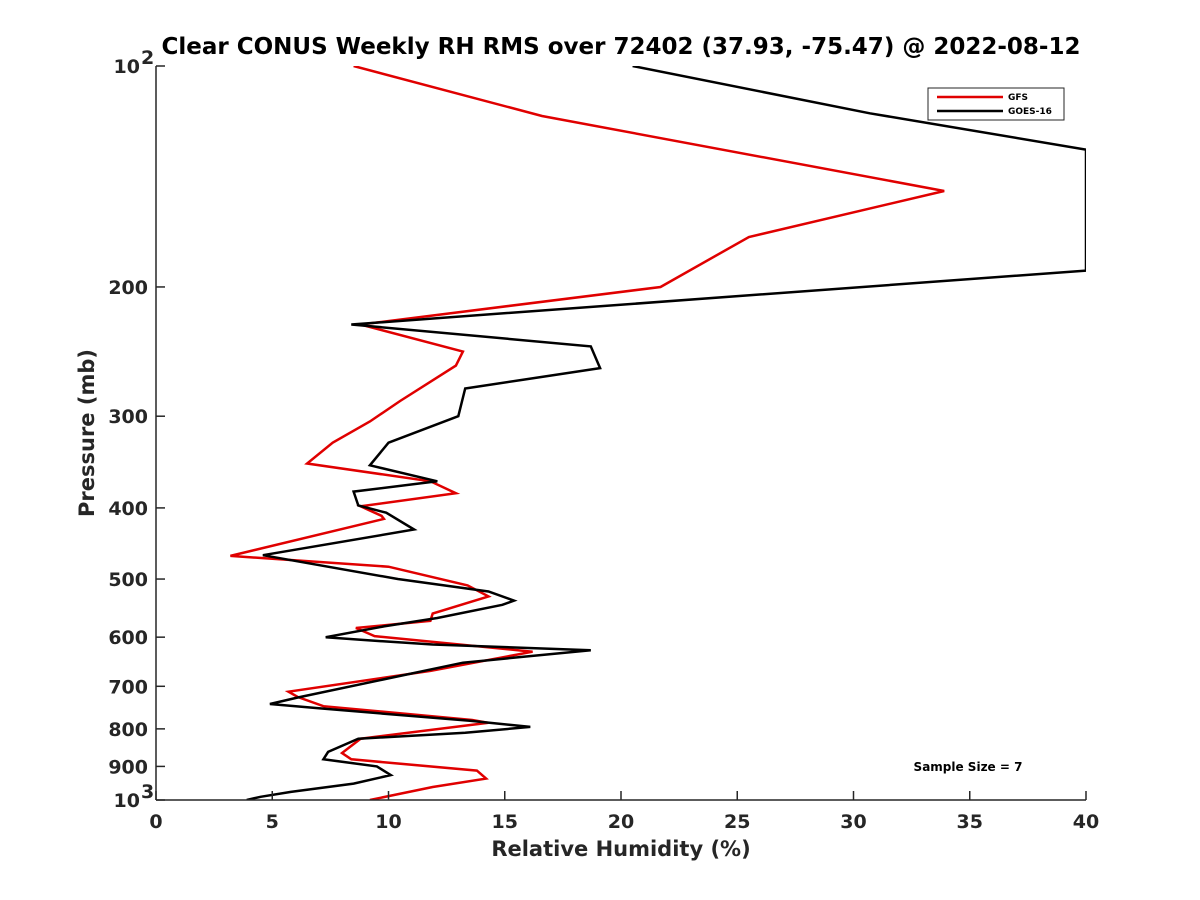 The width and height of the screenshot is (1200, 900). What do you see at coordinates (147, 792) in the screenshot?
I see `y-tick-label-exponent: 3` at bounding box center [147, 792].